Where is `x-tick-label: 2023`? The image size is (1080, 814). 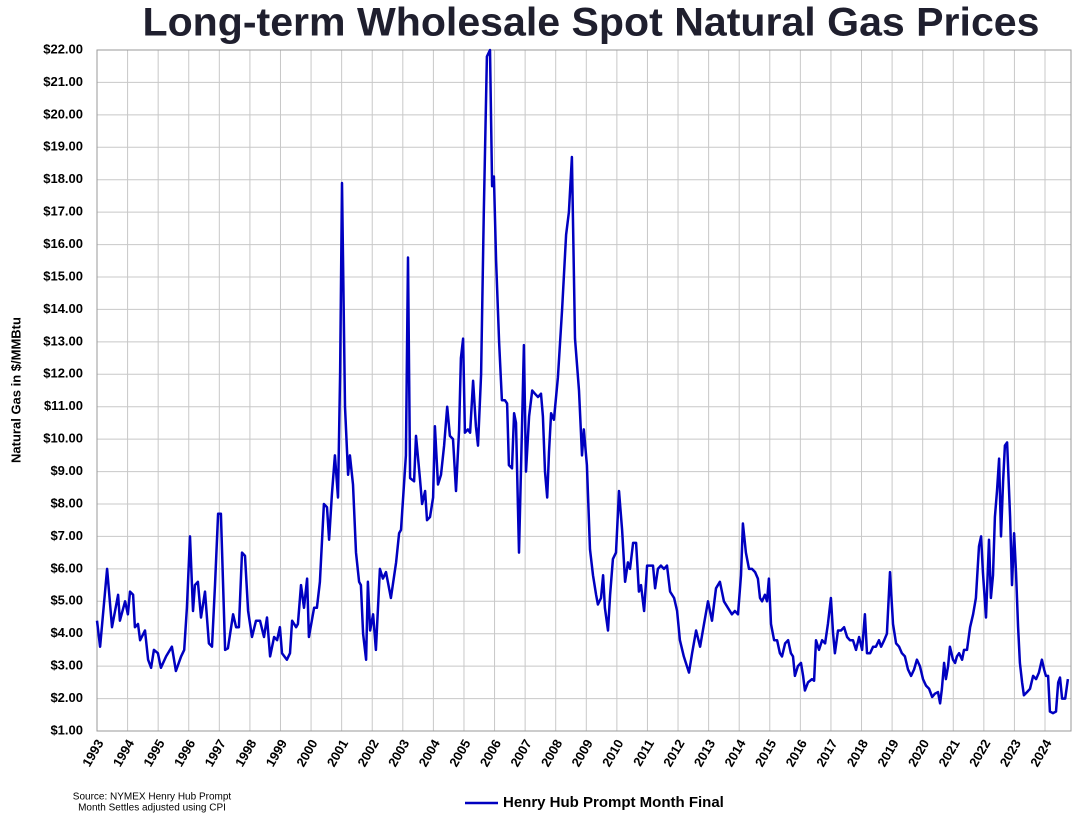 x-tick-label: 2023 is located at coordinates (1010, 753).